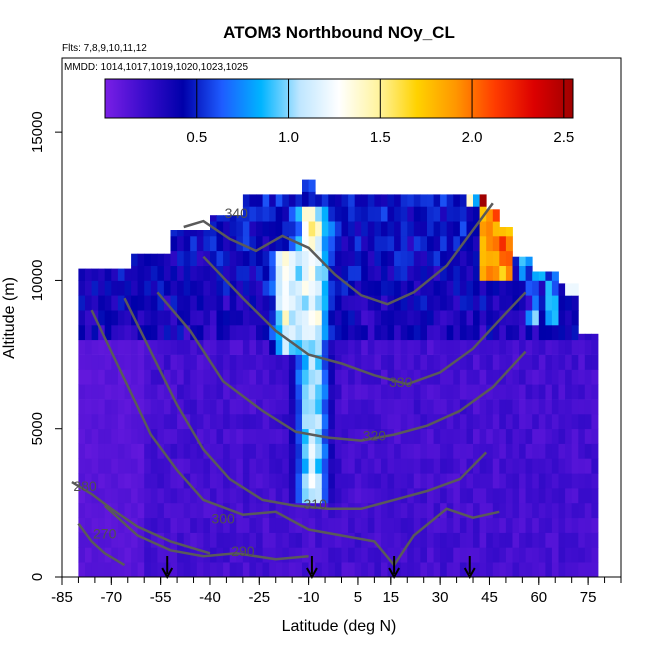 This screenshot has width=650, height=650. I want to click on x-axis: -85 -70 -55 -40 -25 -10 5 15 30 45 60 75, so click(336, 591).